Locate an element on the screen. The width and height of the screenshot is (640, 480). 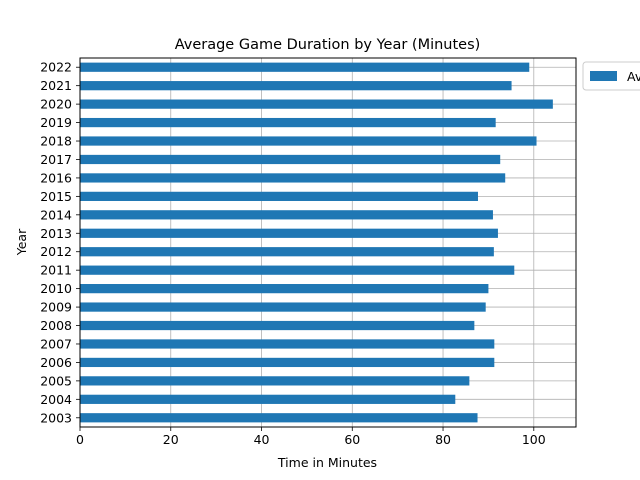
x-tick-label: 20 is located at coordinates (171, 439).